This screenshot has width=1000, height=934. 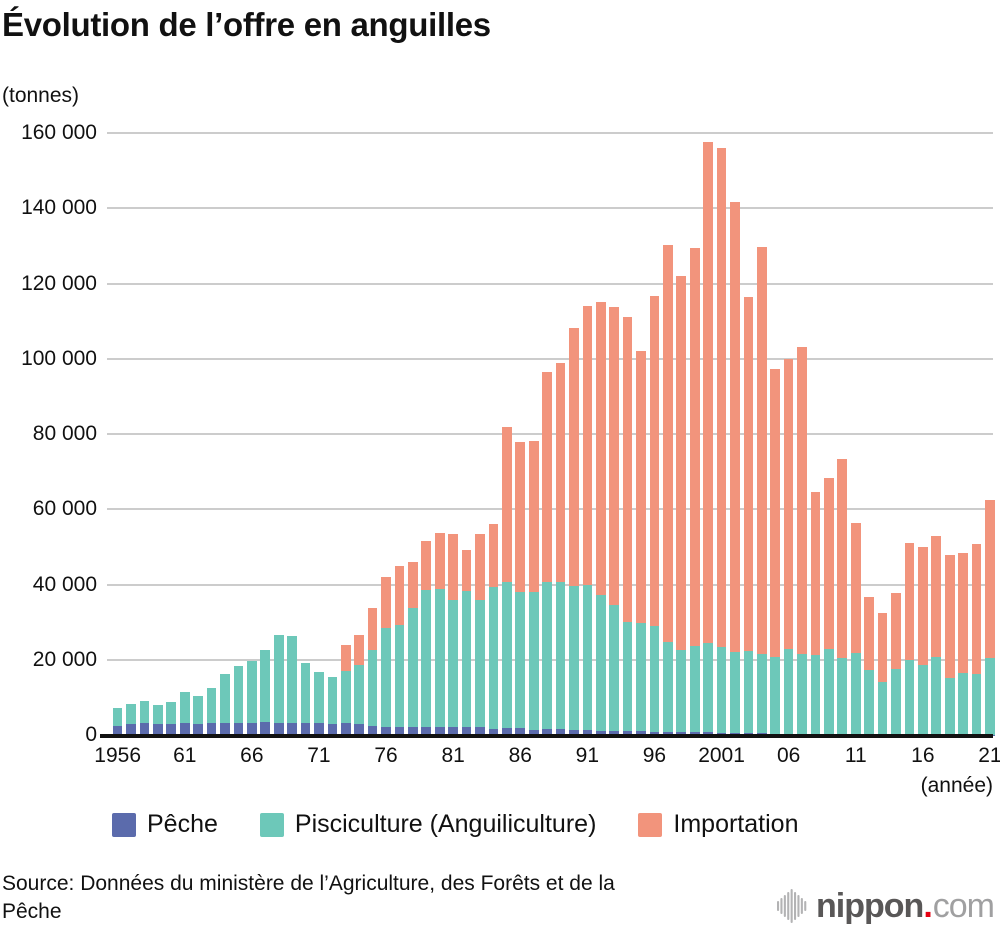 I want to click on bar-1984, so click(x=493, y=629).